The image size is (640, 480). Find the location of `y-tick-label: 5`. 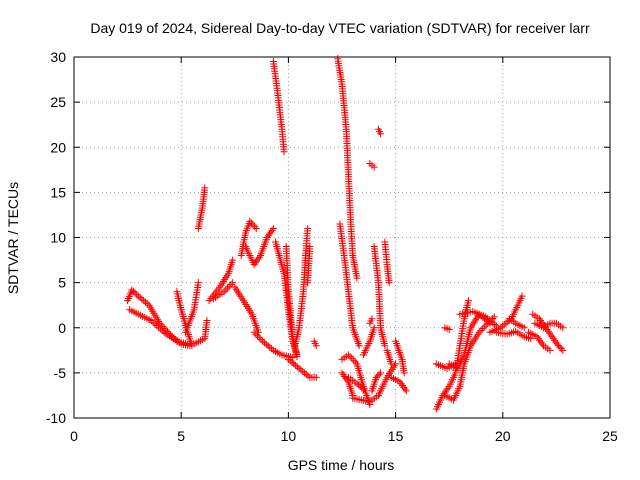

y-tick-label: 5 is located at coordinates (62, 283).